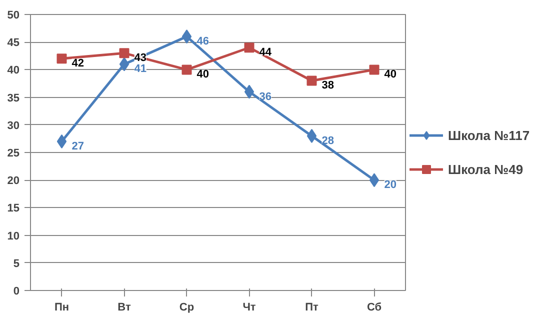  Describe the element at coordinates (312, 308) in the screenshot. I see `x-tick-label: Пт` at that location.